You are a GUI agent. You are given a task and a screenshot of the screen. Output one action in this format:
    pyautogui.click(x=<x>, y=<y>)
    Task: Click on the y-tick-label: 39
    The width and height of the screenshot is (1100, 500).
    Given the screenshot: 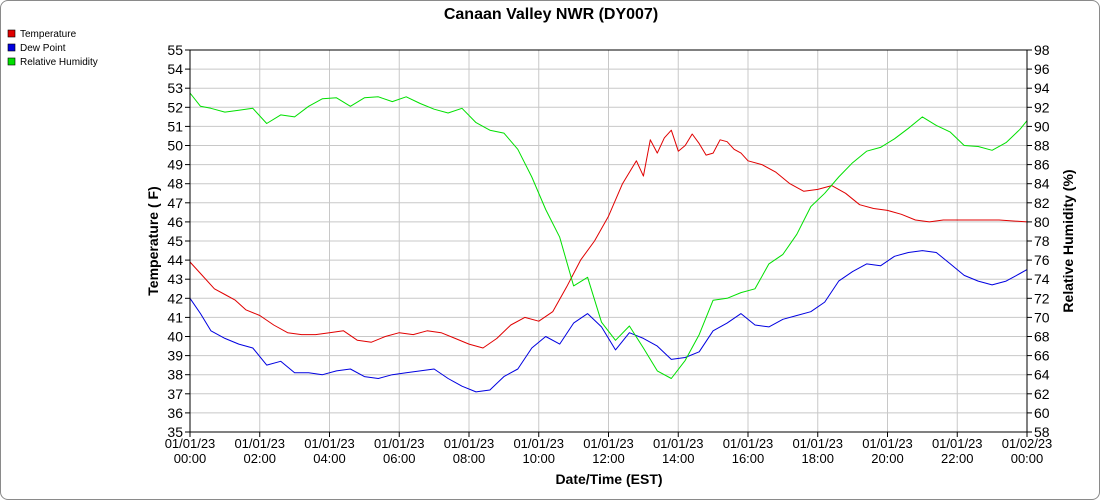 What is the action you would take?
    pyautogui.click(x=175, y=356)
    